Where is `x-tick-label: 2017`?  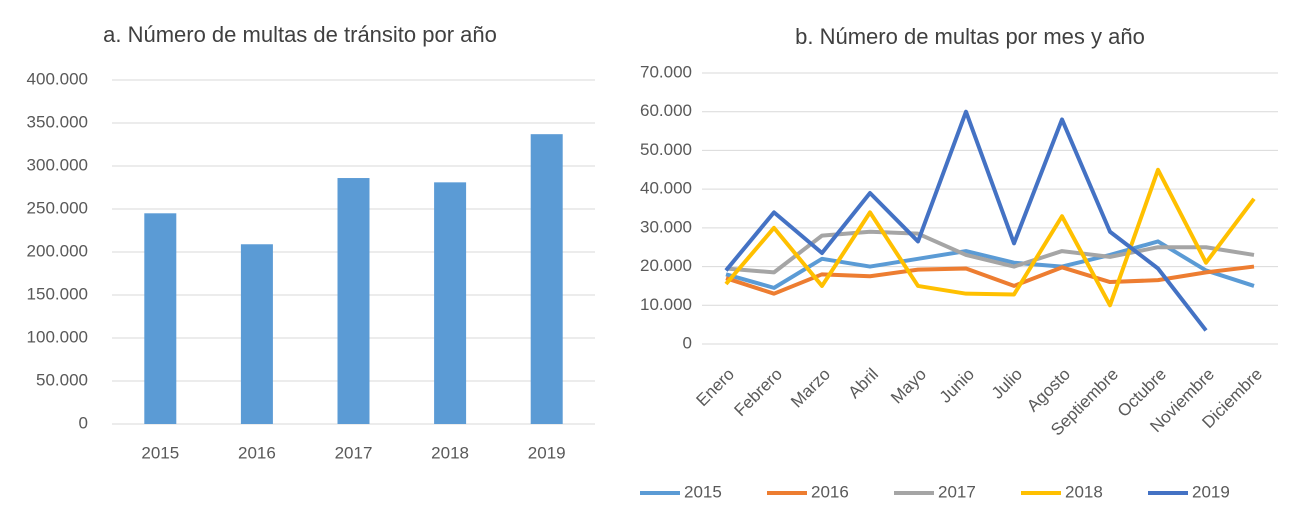
x-tick-label: 2017 is located at coordinates (354, 452).